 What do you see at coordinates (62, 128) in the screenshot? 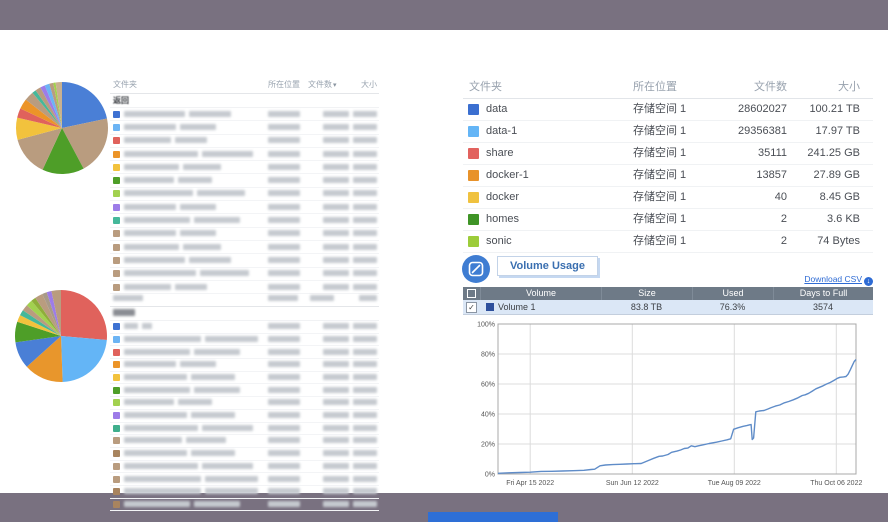
I see `folder-size-pie-chart-top` at bounding box center [62, 128].